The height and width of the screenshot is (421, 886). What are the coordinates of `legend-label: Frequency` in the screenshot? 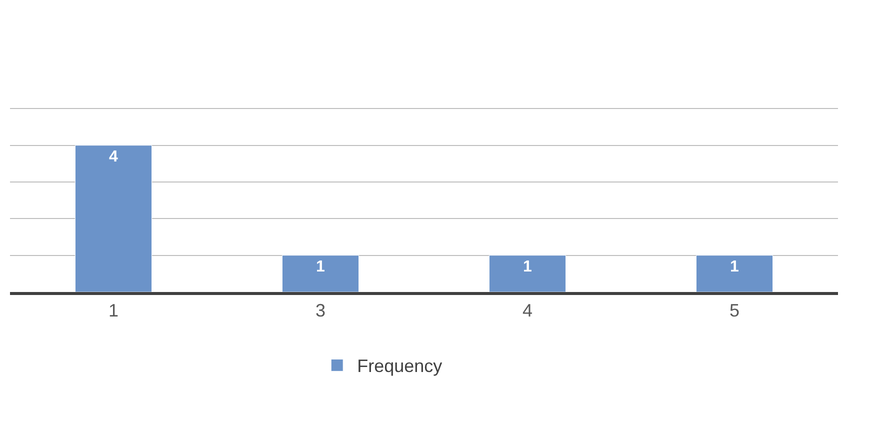 It's located at (399, 366).